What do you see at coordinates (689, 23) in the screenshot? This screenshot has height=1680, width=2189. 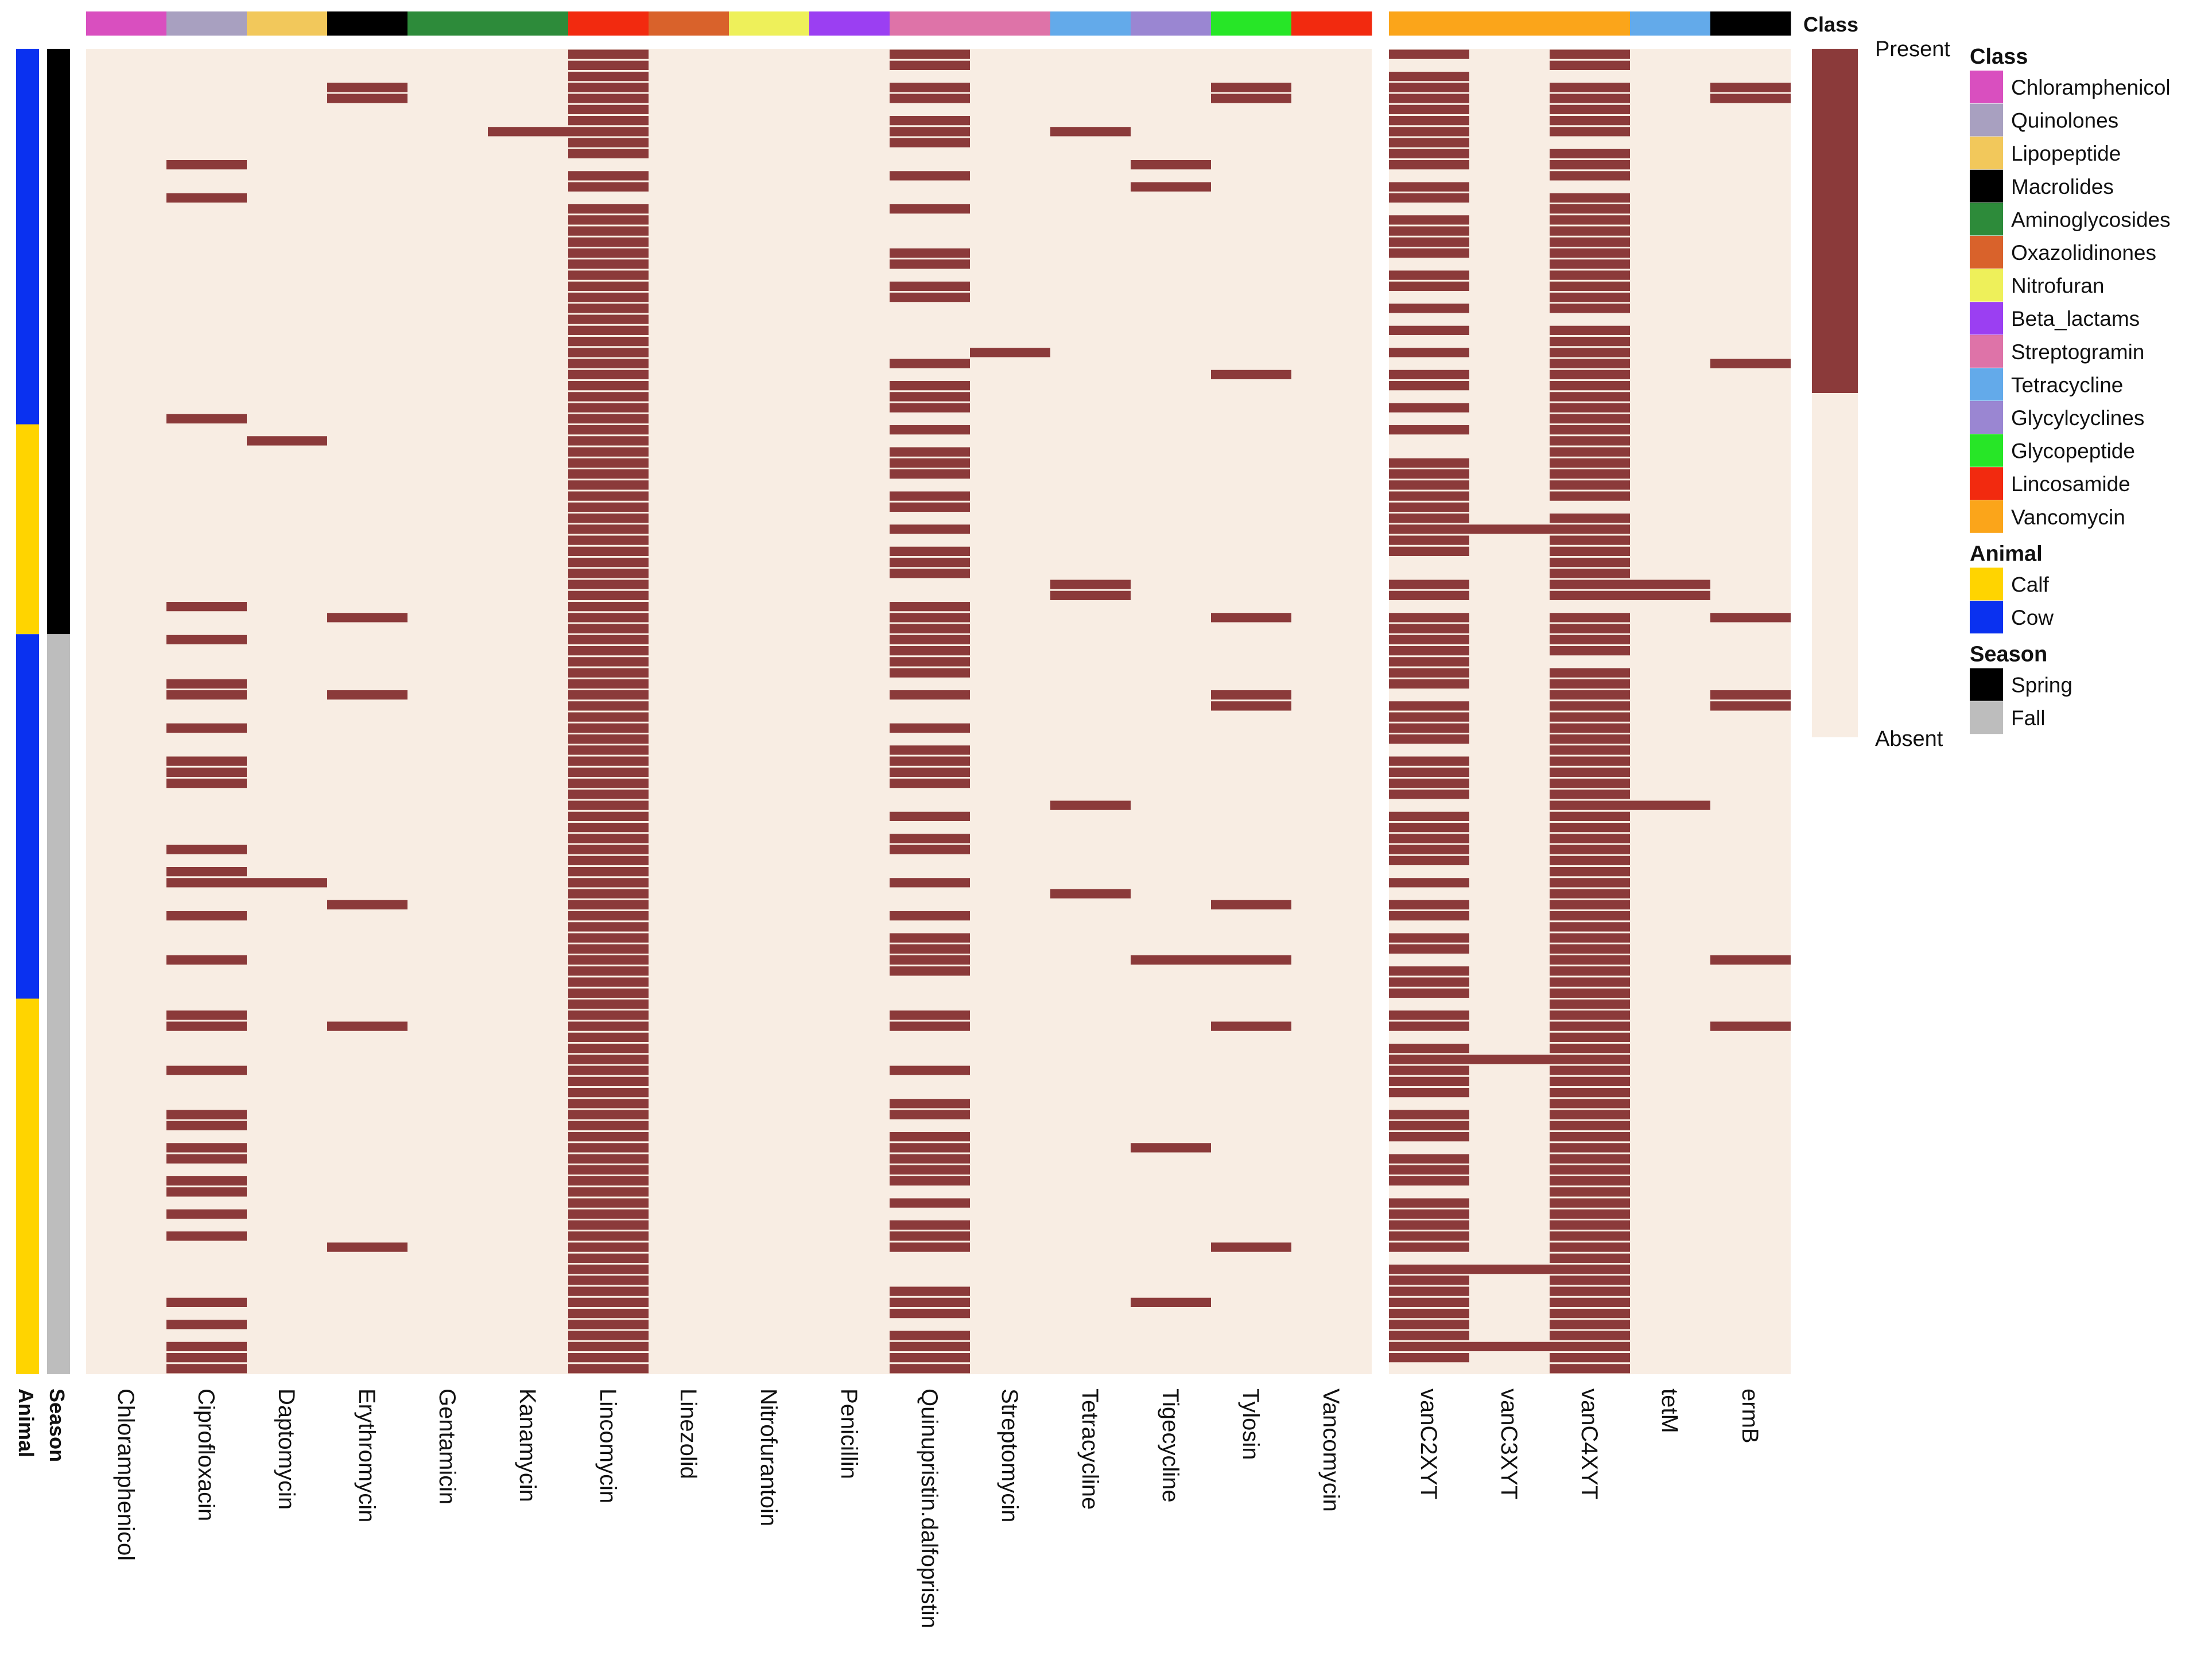 I see `class-cell-linezolid` at bounding box center [689, 23].